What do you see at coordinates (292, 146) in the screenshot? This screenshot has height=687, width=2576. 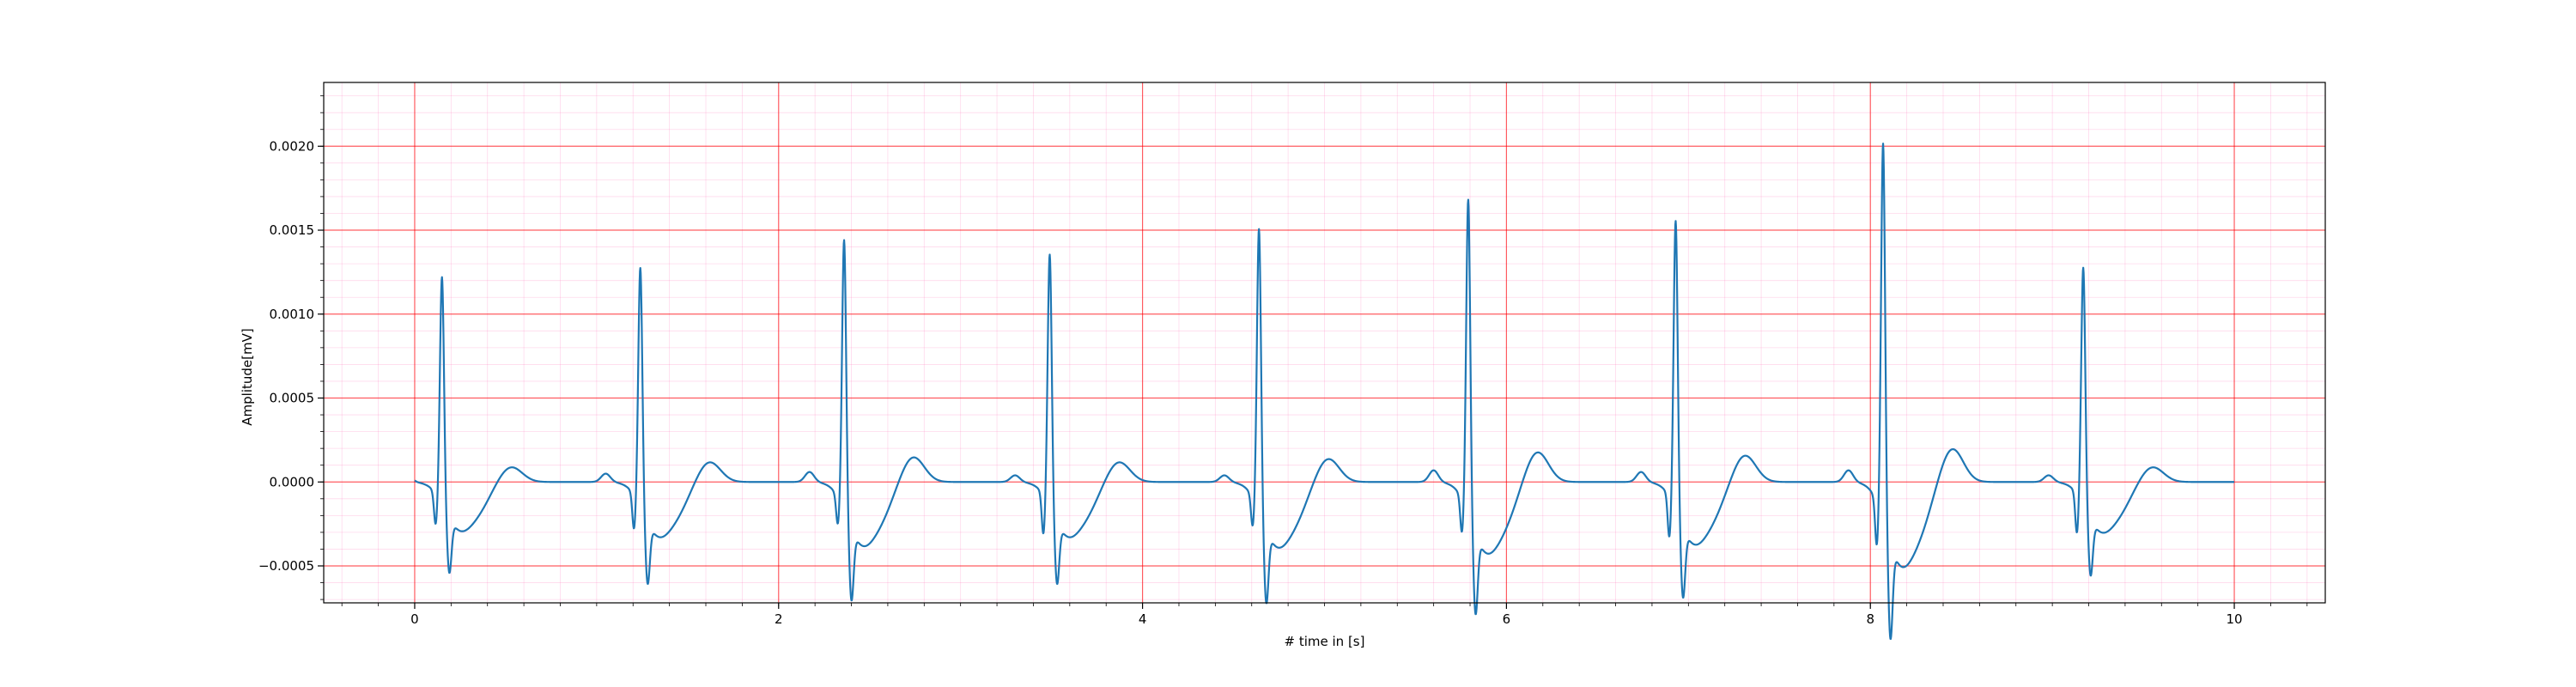 I see `y-tick-label: 0.0020` at bounding box center [292, 146].